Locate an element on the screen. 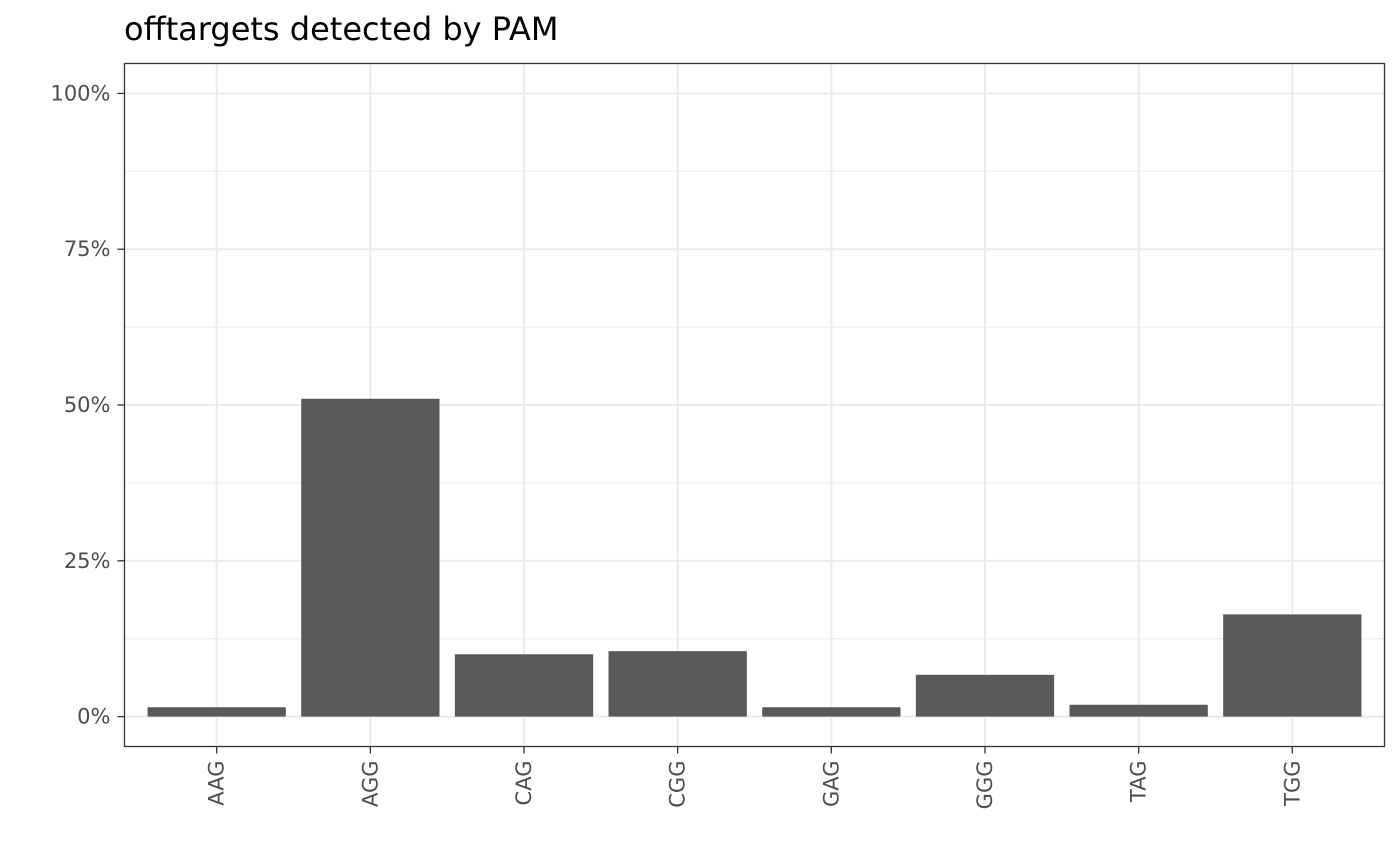 The image size is (1400, 866). x-tick-label: AGG is located at coordinates (370, 784).